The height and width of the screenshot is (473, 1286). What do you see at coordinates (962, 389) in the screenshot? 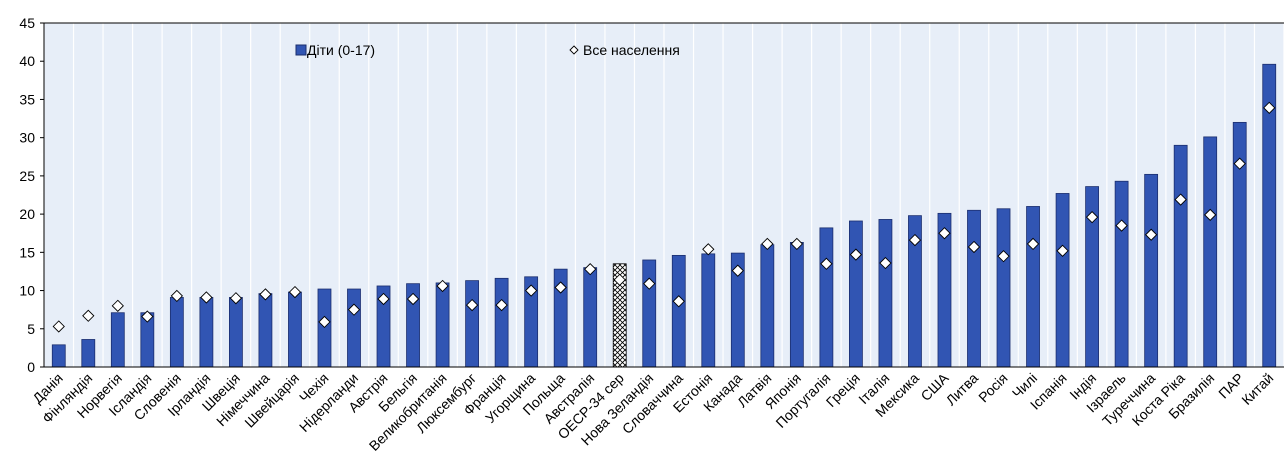
I see `category-label: Литва` at bounding box center [962, 389].